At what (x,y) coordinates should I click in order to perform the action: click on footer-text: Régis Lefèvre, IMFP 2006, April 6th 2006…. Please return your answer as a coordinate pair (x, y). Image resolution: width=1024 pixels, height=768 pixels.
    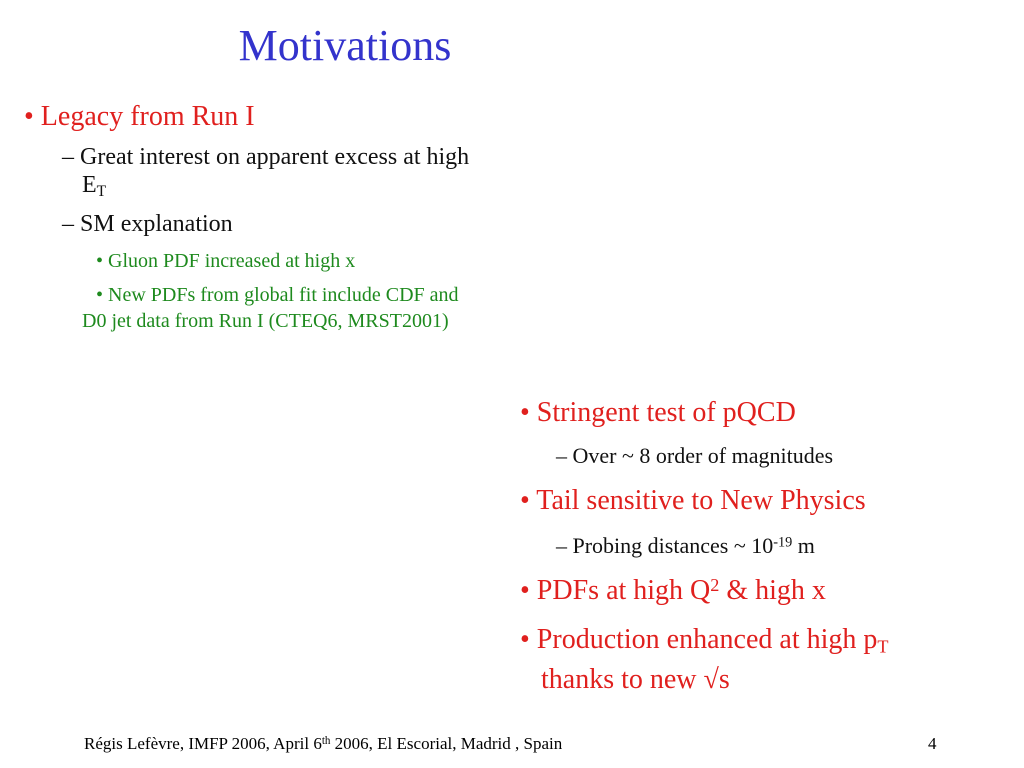
    Looking at the image, I should click on (323, 743).